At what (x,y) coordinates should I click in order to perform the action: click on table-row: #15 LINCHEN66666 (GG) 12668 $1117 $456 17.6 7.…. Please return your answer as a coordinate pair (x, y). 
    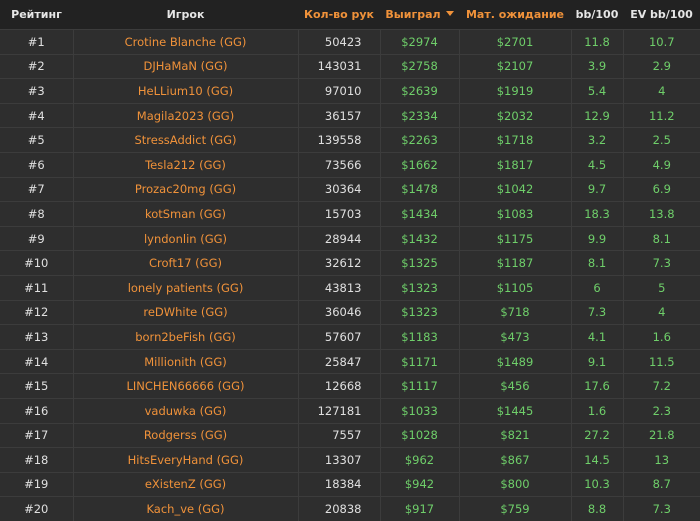
    Looking at the image, I should click on (350, 386).